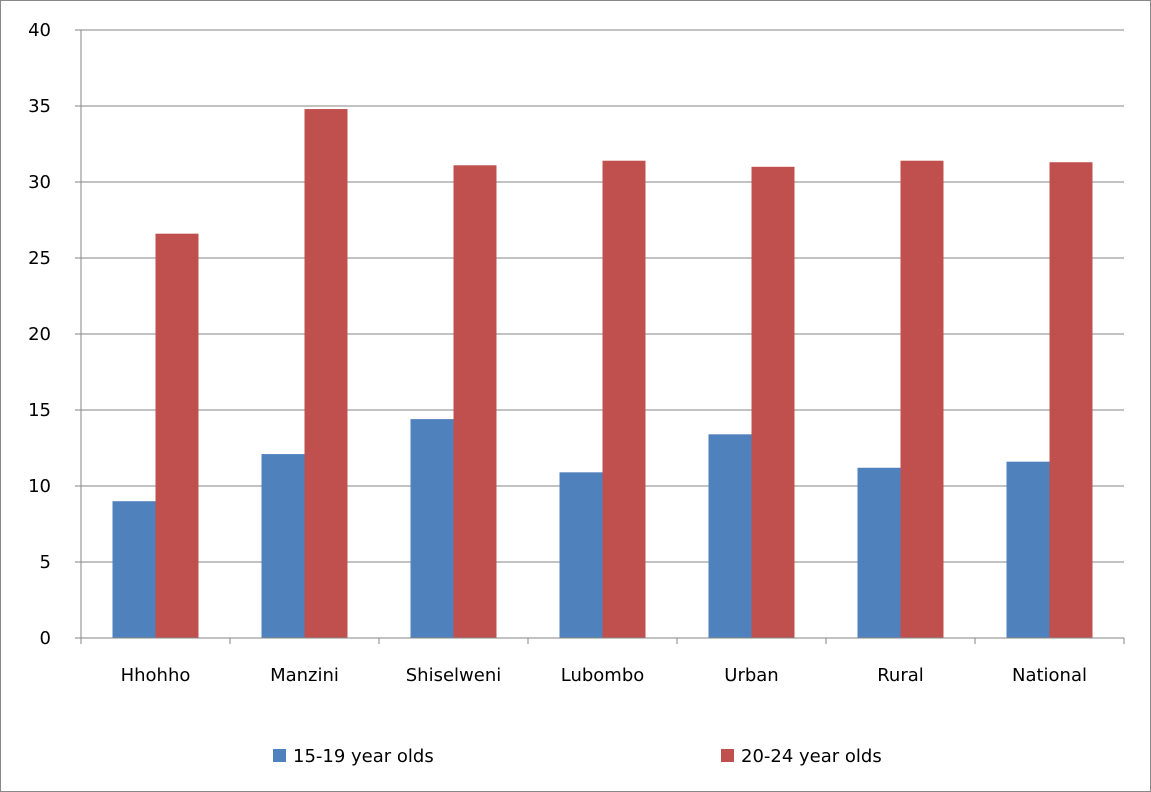 The height and width of the screenshot is (792, 1151). What do you see at coordinates (1049, 675) in the screenshot?
I see `x-tick-label: National` at bounding box center [1049, 675].